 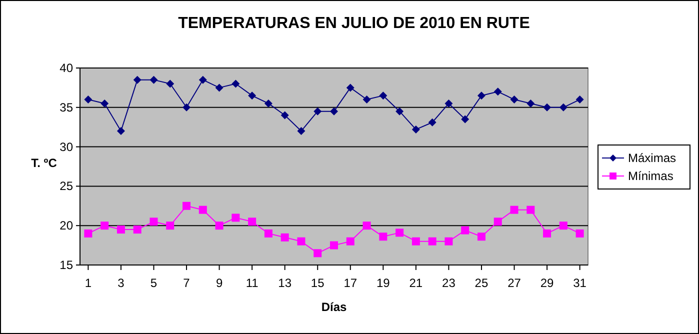 I want to click on x-tick-label: 27, so click(x=515, y=283).